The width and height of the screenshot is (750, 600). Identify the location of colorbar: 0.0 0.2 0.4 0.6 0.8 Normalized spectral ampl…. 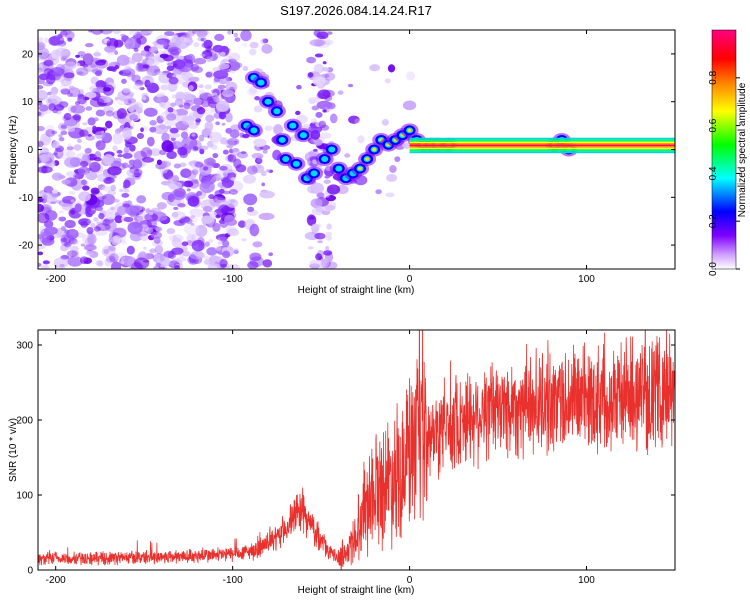
(728, 152).